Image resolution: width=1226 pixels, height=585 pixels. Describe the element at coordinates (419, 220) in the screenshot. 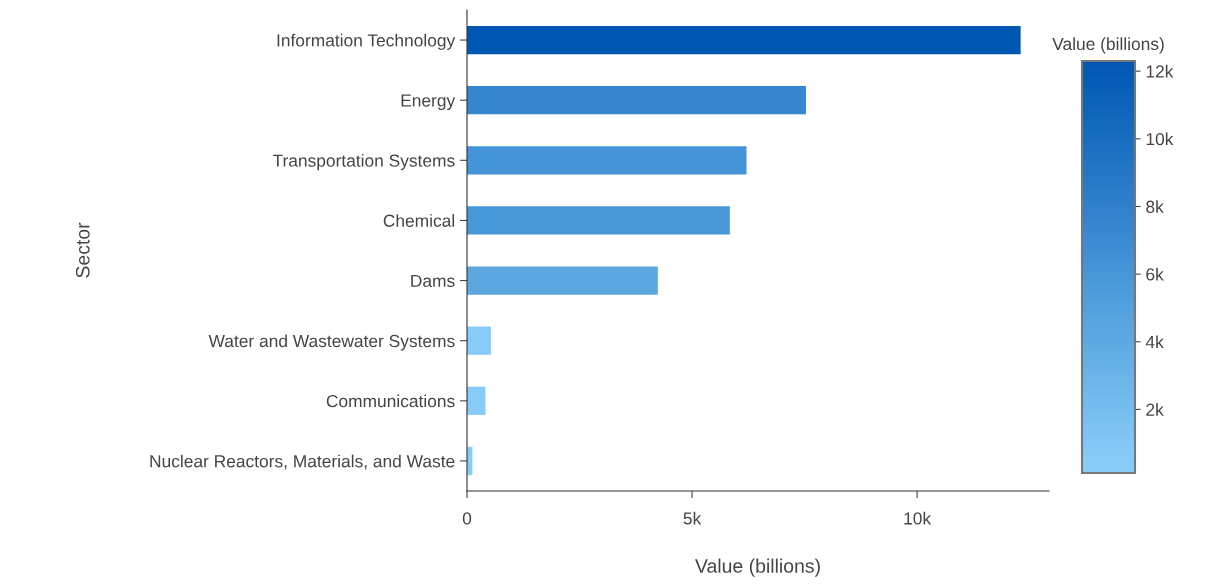

I see `y-tick-label: Chemical` at that location.